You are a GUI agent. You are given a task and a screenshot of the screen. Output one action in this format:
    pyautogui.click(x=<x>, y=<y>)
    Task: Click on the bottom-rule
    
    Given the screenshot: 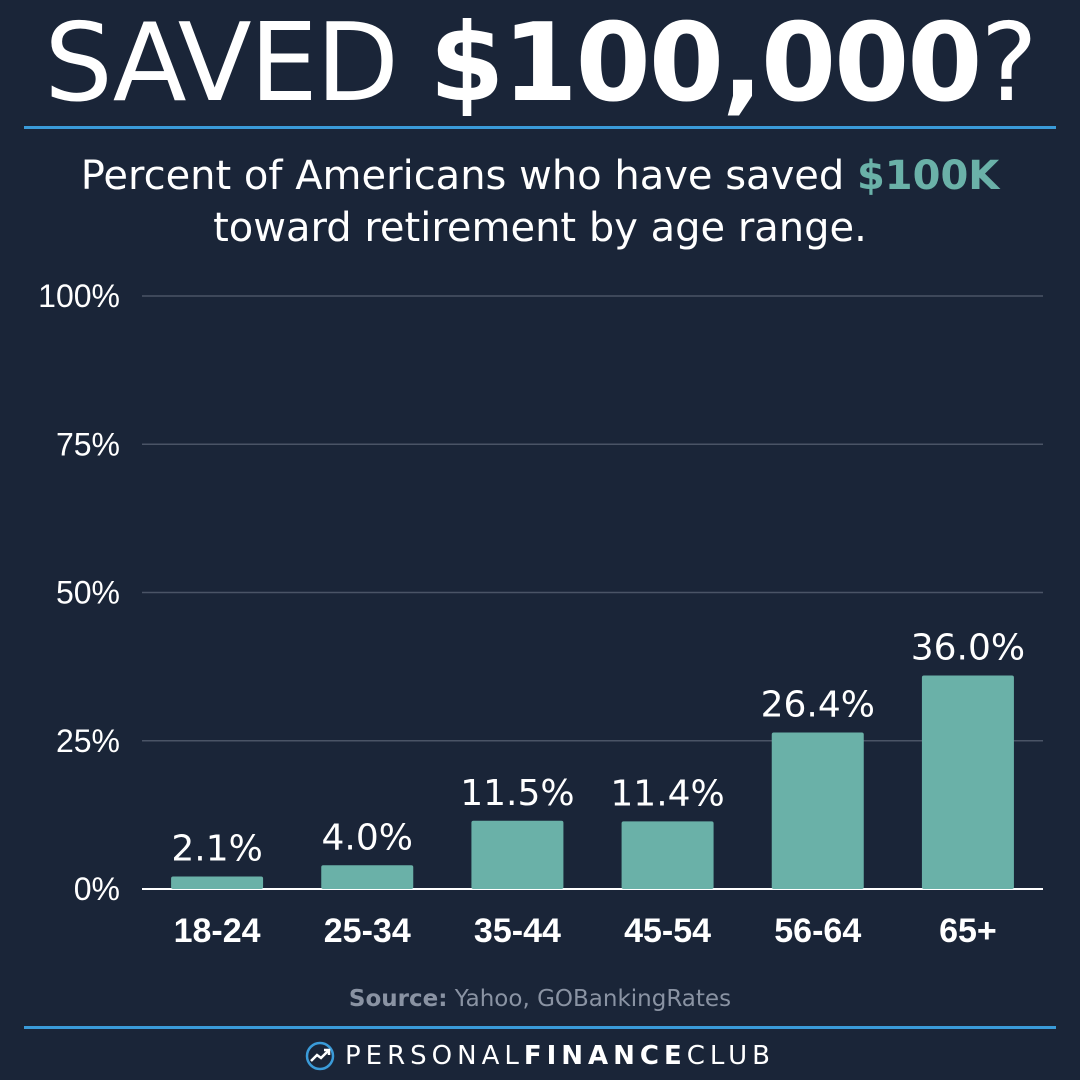 What is the action you would take?
    pyautogui.click(x=540, y=1027)
    